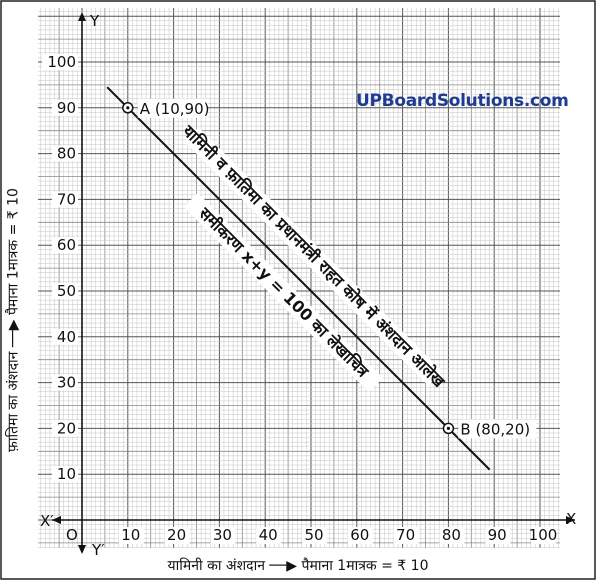 Image resolution: width=596 pixels, height=580 pixels. I want to click on x-tick-label: 80, so click(451, 535).